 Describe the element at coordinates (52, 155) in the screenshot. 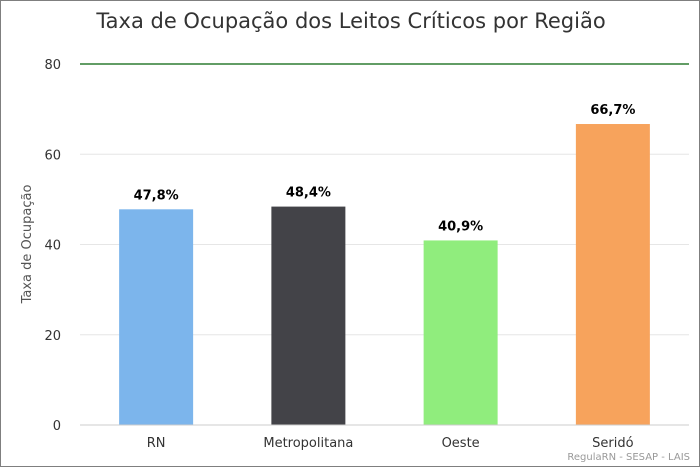

I see `y-tick-label: 60` at that location.